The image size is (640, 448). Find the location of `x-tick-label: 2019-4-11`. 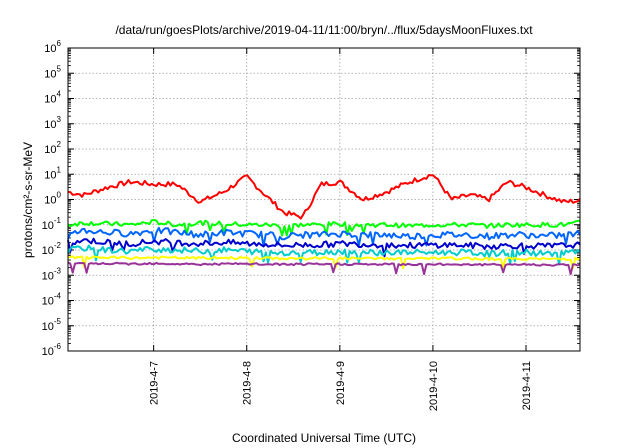

x-tick-label: 2019-4-11 is located at coordinates (527, 385).